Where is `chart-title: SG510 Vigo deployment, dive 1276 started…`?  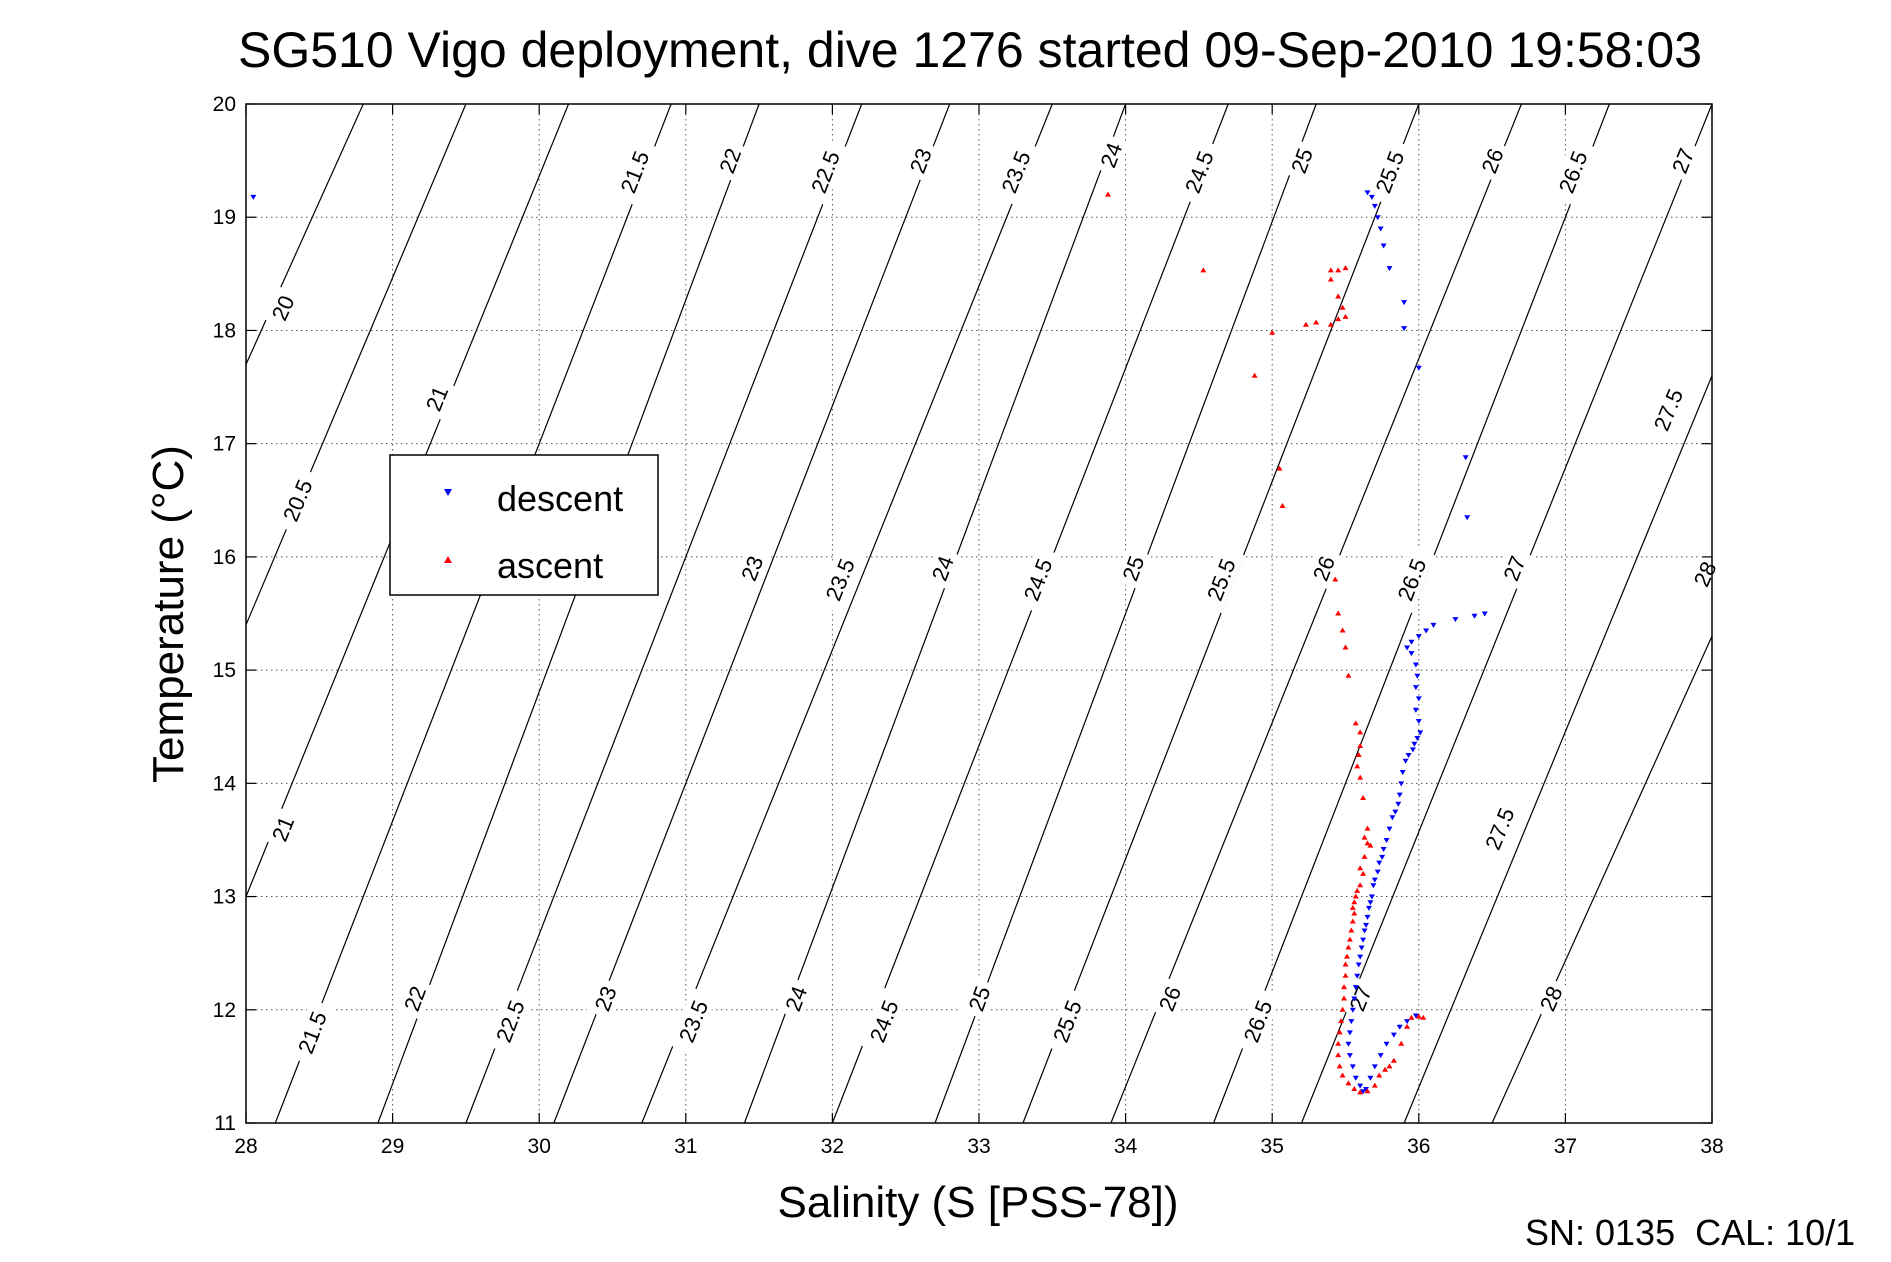 chart-title: SG510 Vigo deployment, dive 1276 started… is located at coordinates (970, 50).